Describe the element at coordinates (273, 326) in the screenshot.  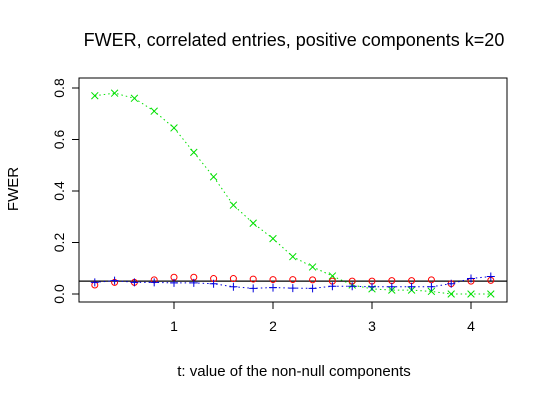
I see `x-tick-label: 2` at that location.